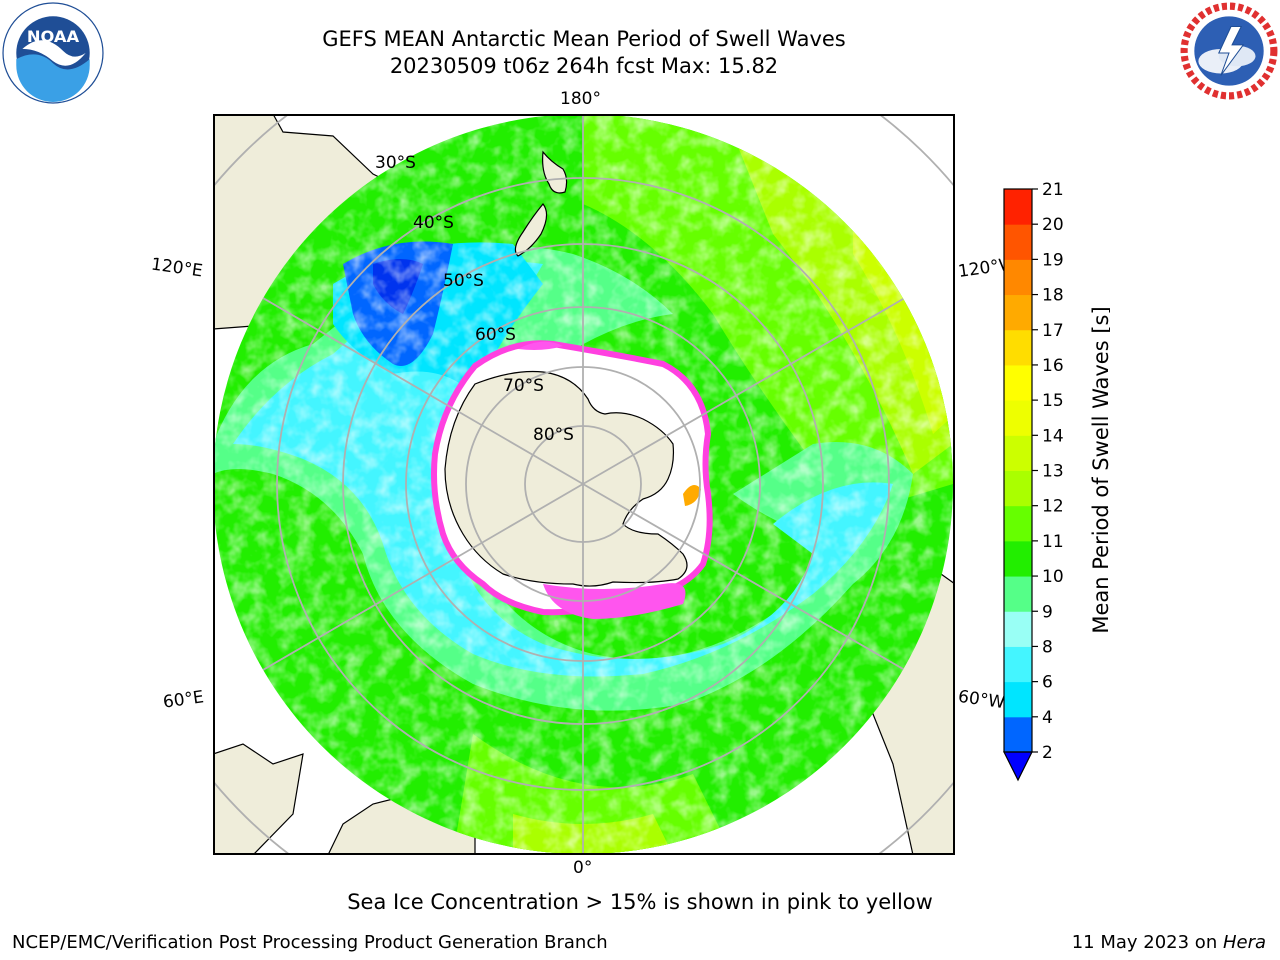 The height and width of the screenshot is (960, 1280). What do you see at coordinates (523, 386) in the screenshot?
I see `lat-label-70s: 70°S` at bounding box center [523, 386].